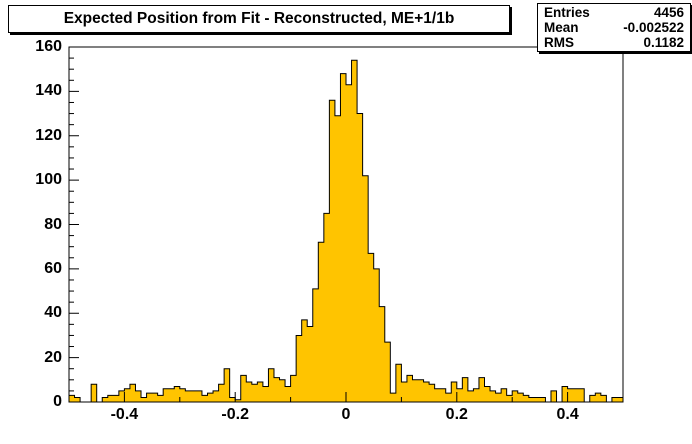 This screenshot has height=444, width=692. Describe the element at coordinates (456, 414) in the screenshot. I see `x-tick-label: 0.2` at that location.